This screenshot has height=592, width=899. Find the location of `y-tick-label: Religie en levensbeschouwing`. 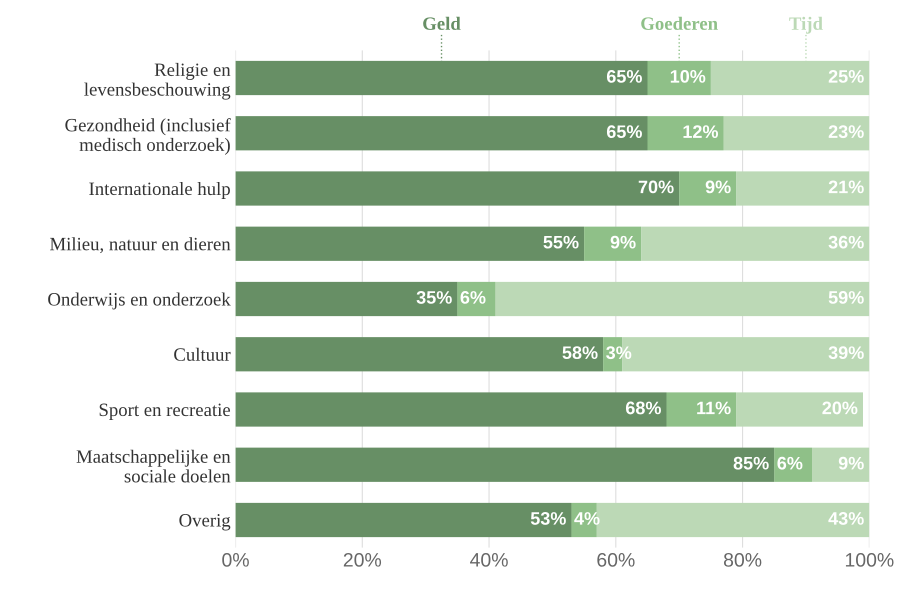

y-tick-label: Religie en levensbeschouwing is located at coordinates (157, 81).